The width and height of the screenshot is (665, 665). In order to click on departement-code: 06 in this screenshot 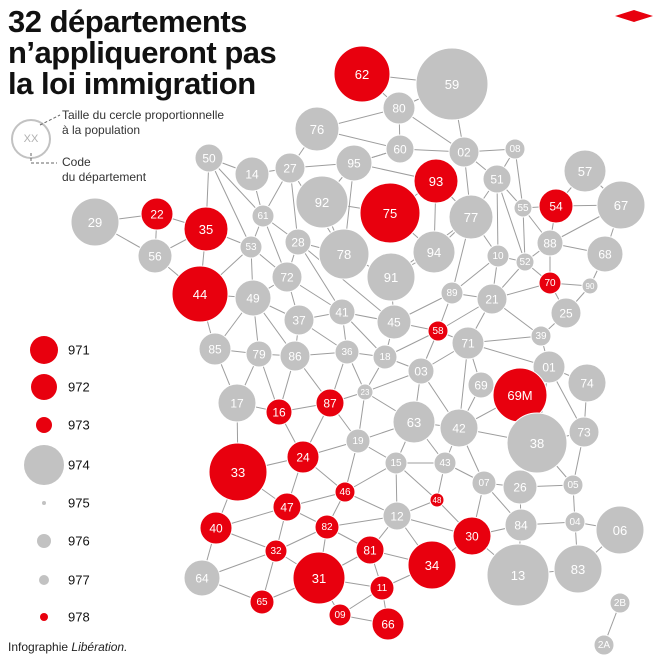, I will do `click(620, 530)`.